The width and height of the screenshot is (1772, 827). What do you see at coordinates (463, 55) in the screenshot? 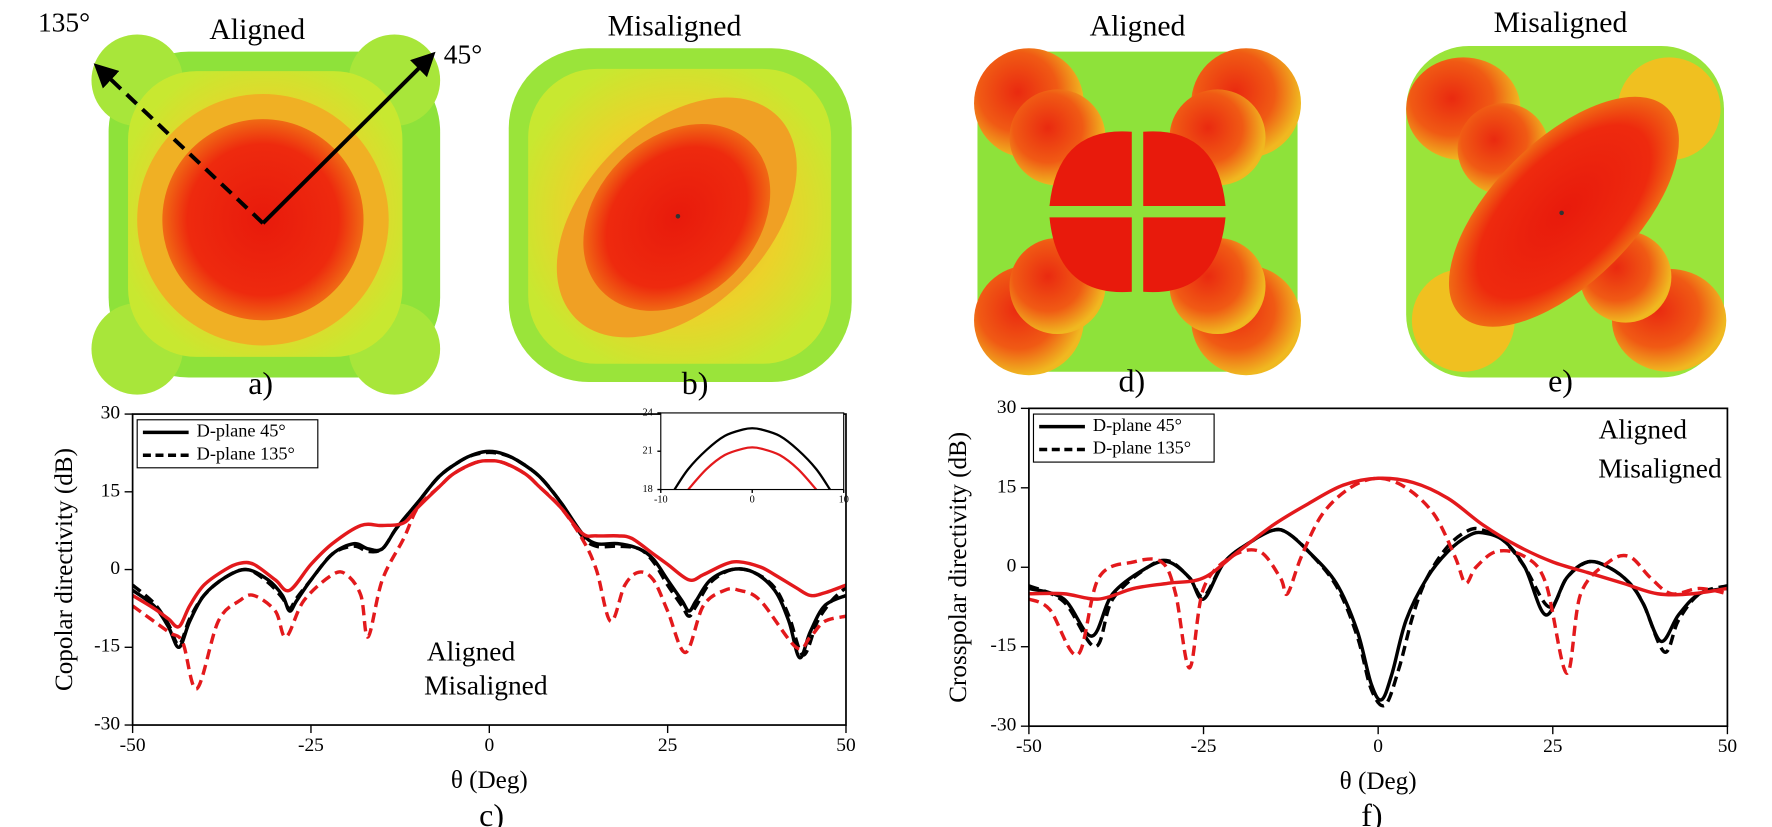
I see `angle-label: 45°` at bounding box center [463, 55].